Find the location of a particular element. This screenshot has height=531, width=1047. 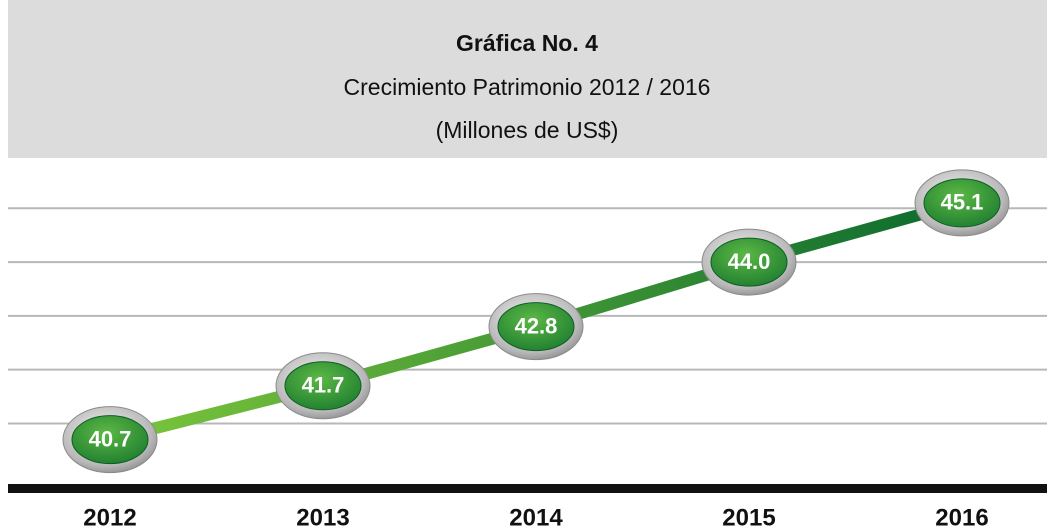

x-tick-label: 2016 is located at coordinates (961, 517).